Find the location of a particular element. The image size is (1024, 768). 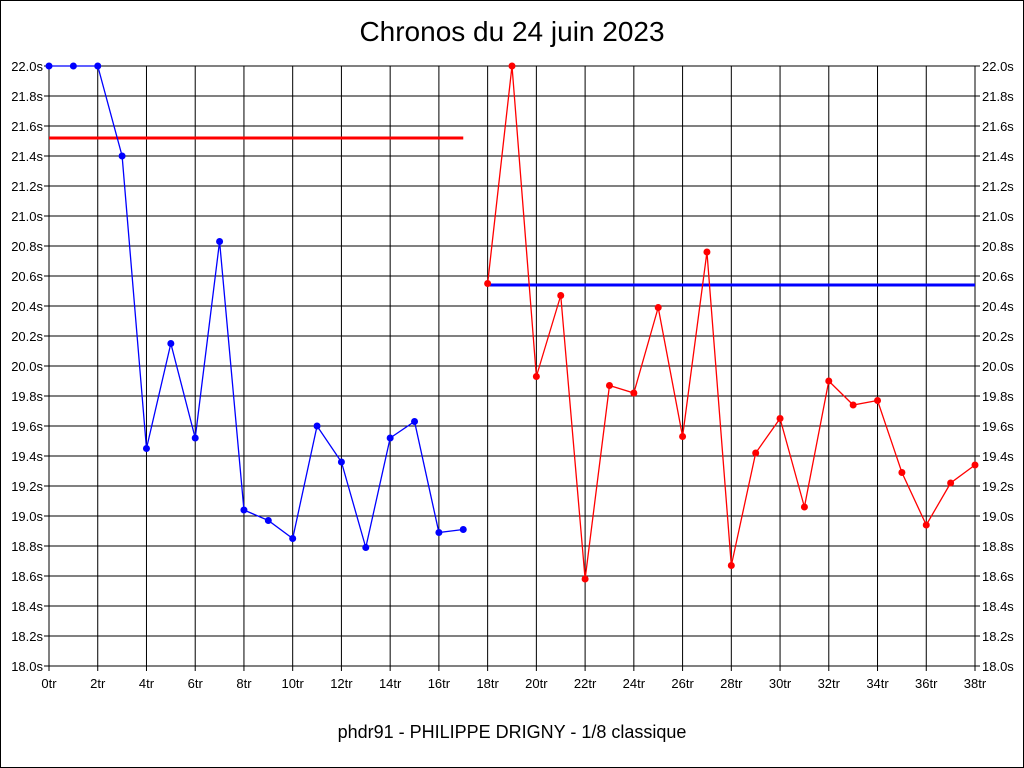

y-tick-label-left: 18.8s is located at coordinates (27, 546).